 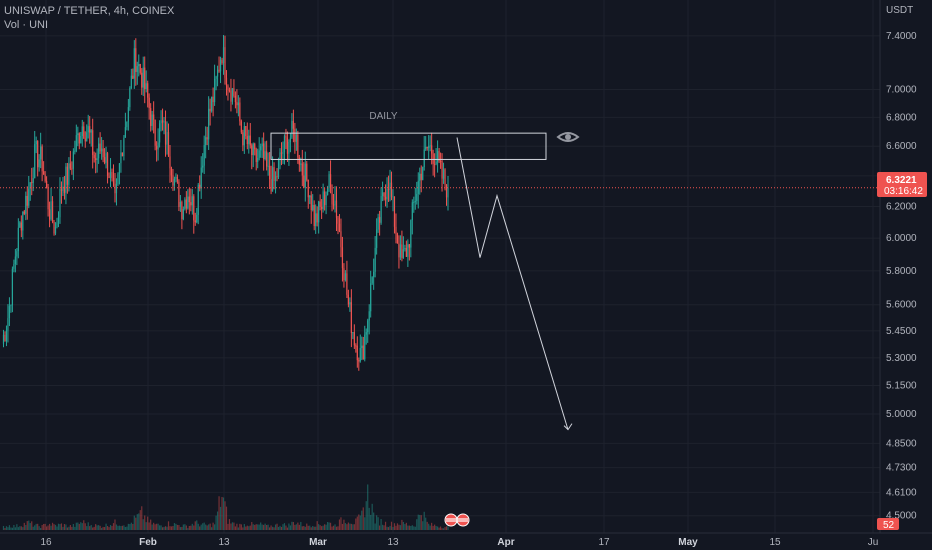 I want to click on symbol-legend: UNISWAP / TETHER, 4h, COINEX, so click(x=89, y=11).